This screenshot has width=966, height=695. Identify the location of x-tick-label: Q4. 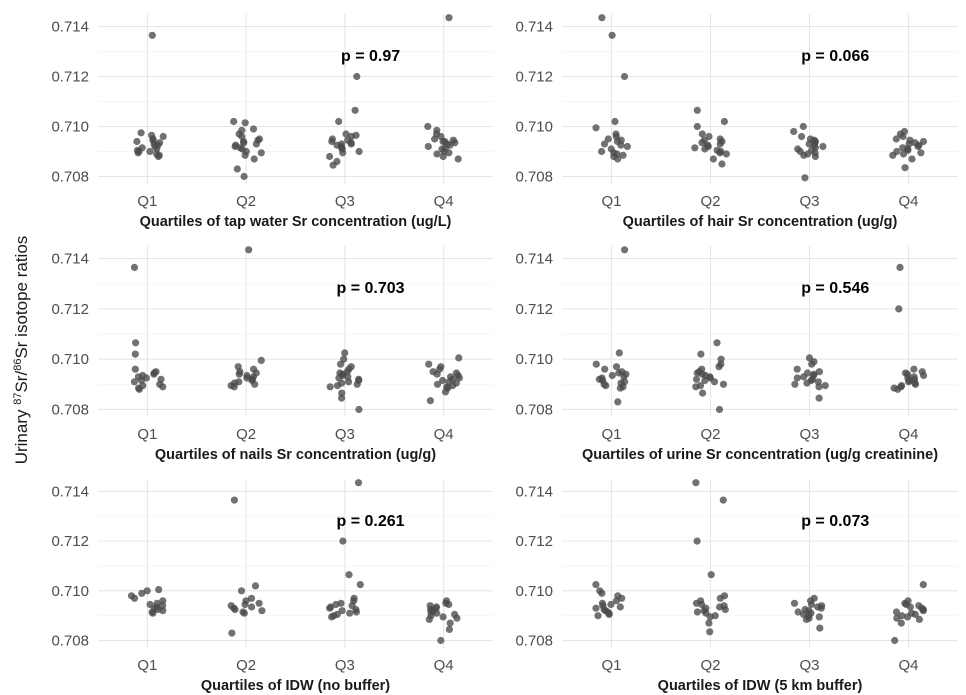
(444, 201).